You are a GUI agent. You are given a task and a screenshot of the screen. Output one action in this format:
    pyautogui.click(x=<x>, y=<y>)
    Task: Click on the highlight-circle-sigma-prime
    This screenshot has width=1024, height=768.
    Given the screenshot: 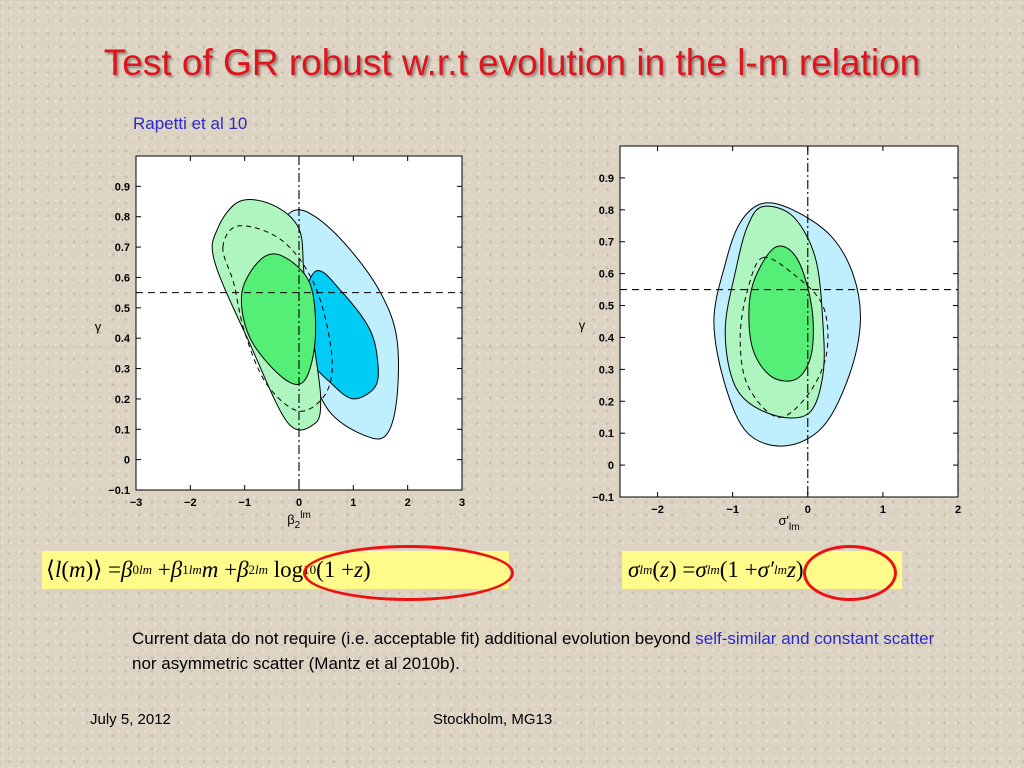 What is the action you would take?
    pyautogui.click(x=850, y=573)
    